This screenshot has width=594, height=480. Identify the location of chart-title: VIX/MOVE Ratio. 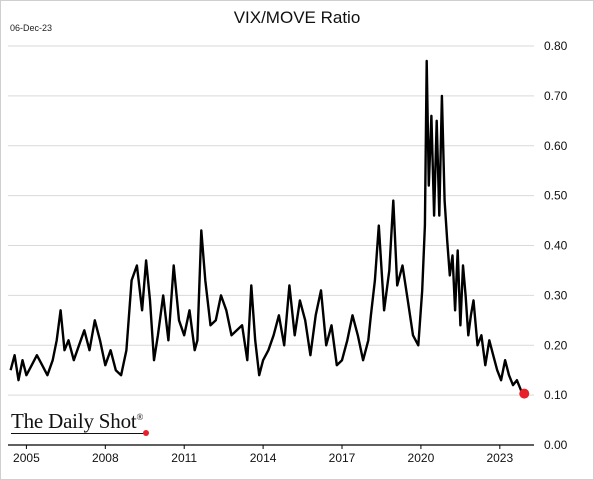
(297, 17).